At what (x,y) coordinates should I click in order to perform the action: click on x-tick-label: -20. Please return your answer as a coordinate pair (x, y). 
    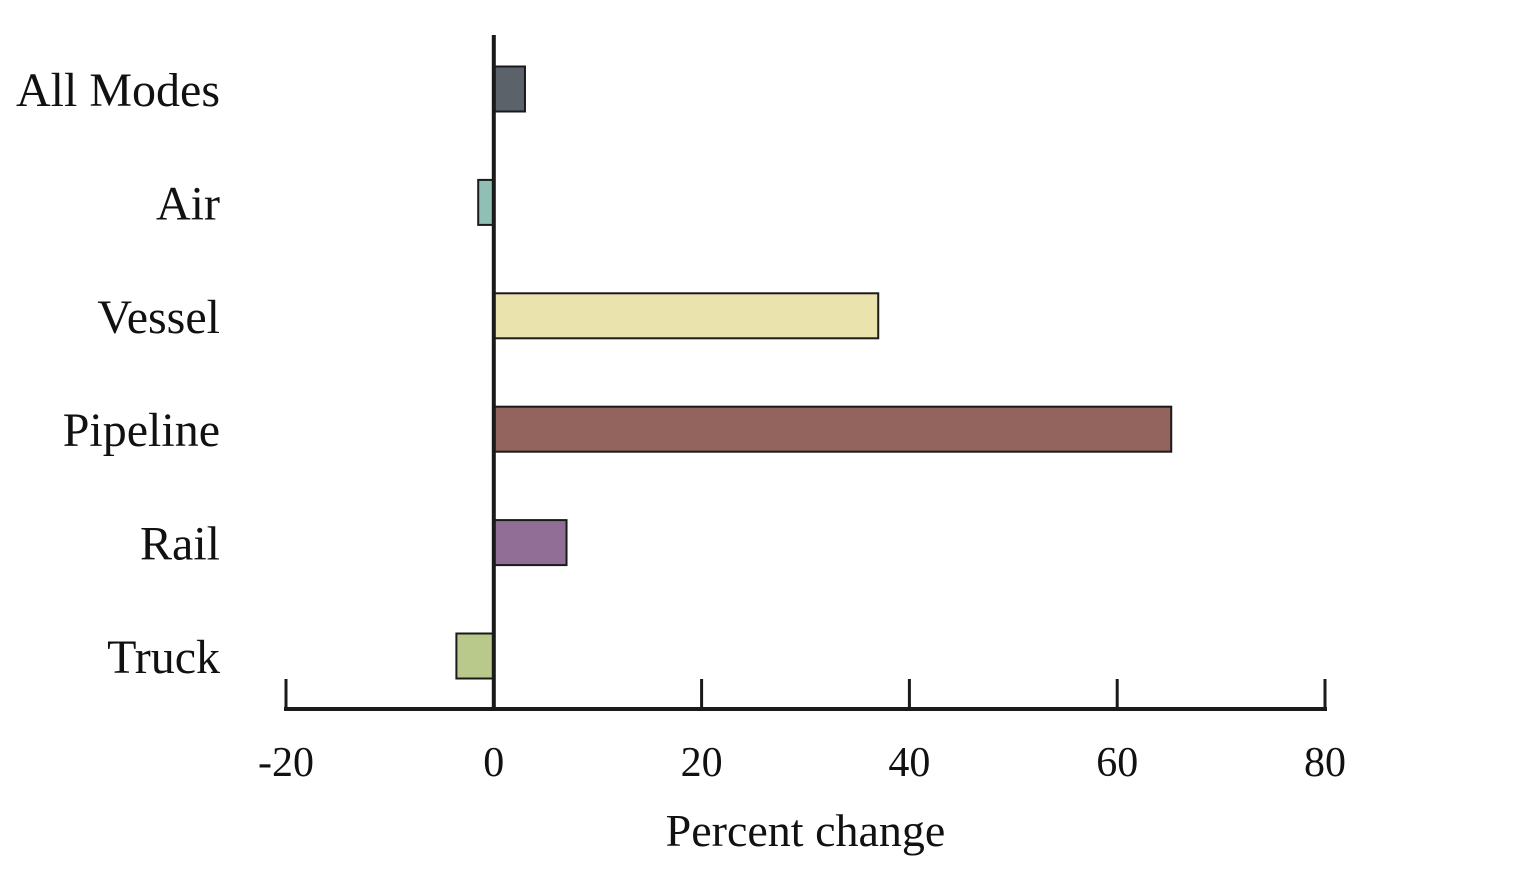
    Looking at the image, I should click on (286, 763).